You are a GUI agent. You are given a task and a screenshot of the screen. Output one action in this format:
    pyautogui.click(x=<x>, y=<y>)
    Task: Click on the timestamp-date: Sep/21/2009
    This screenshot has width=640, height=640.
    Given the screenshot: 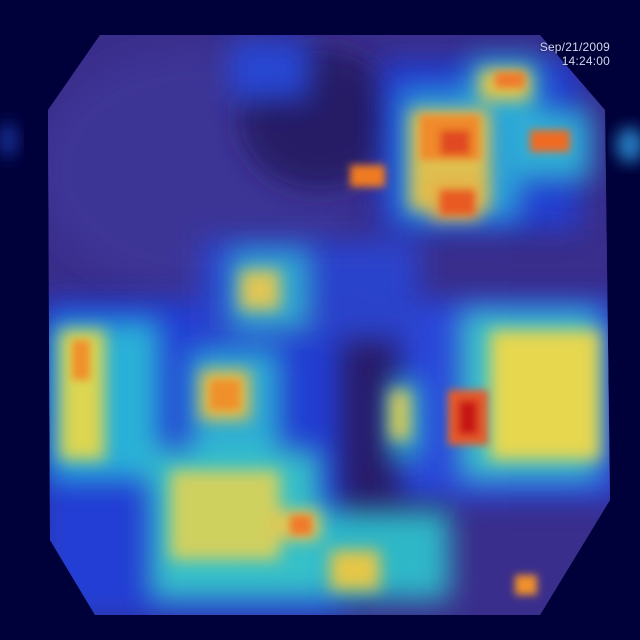 What is the action you would take?
    pyautogui.click(x=574, y=47)
    